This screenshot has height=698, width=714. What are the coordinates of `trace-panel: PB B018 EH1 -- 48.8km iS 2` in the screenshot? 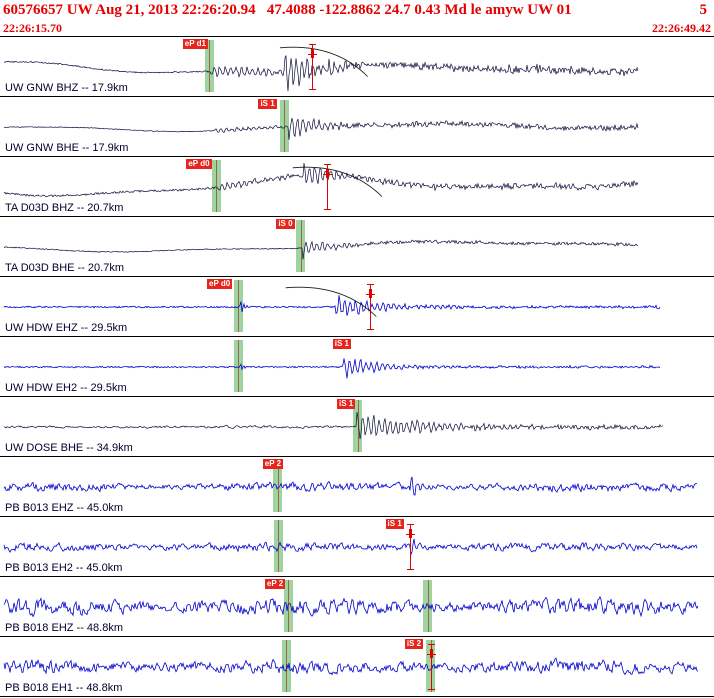 It's located at (357, 667).